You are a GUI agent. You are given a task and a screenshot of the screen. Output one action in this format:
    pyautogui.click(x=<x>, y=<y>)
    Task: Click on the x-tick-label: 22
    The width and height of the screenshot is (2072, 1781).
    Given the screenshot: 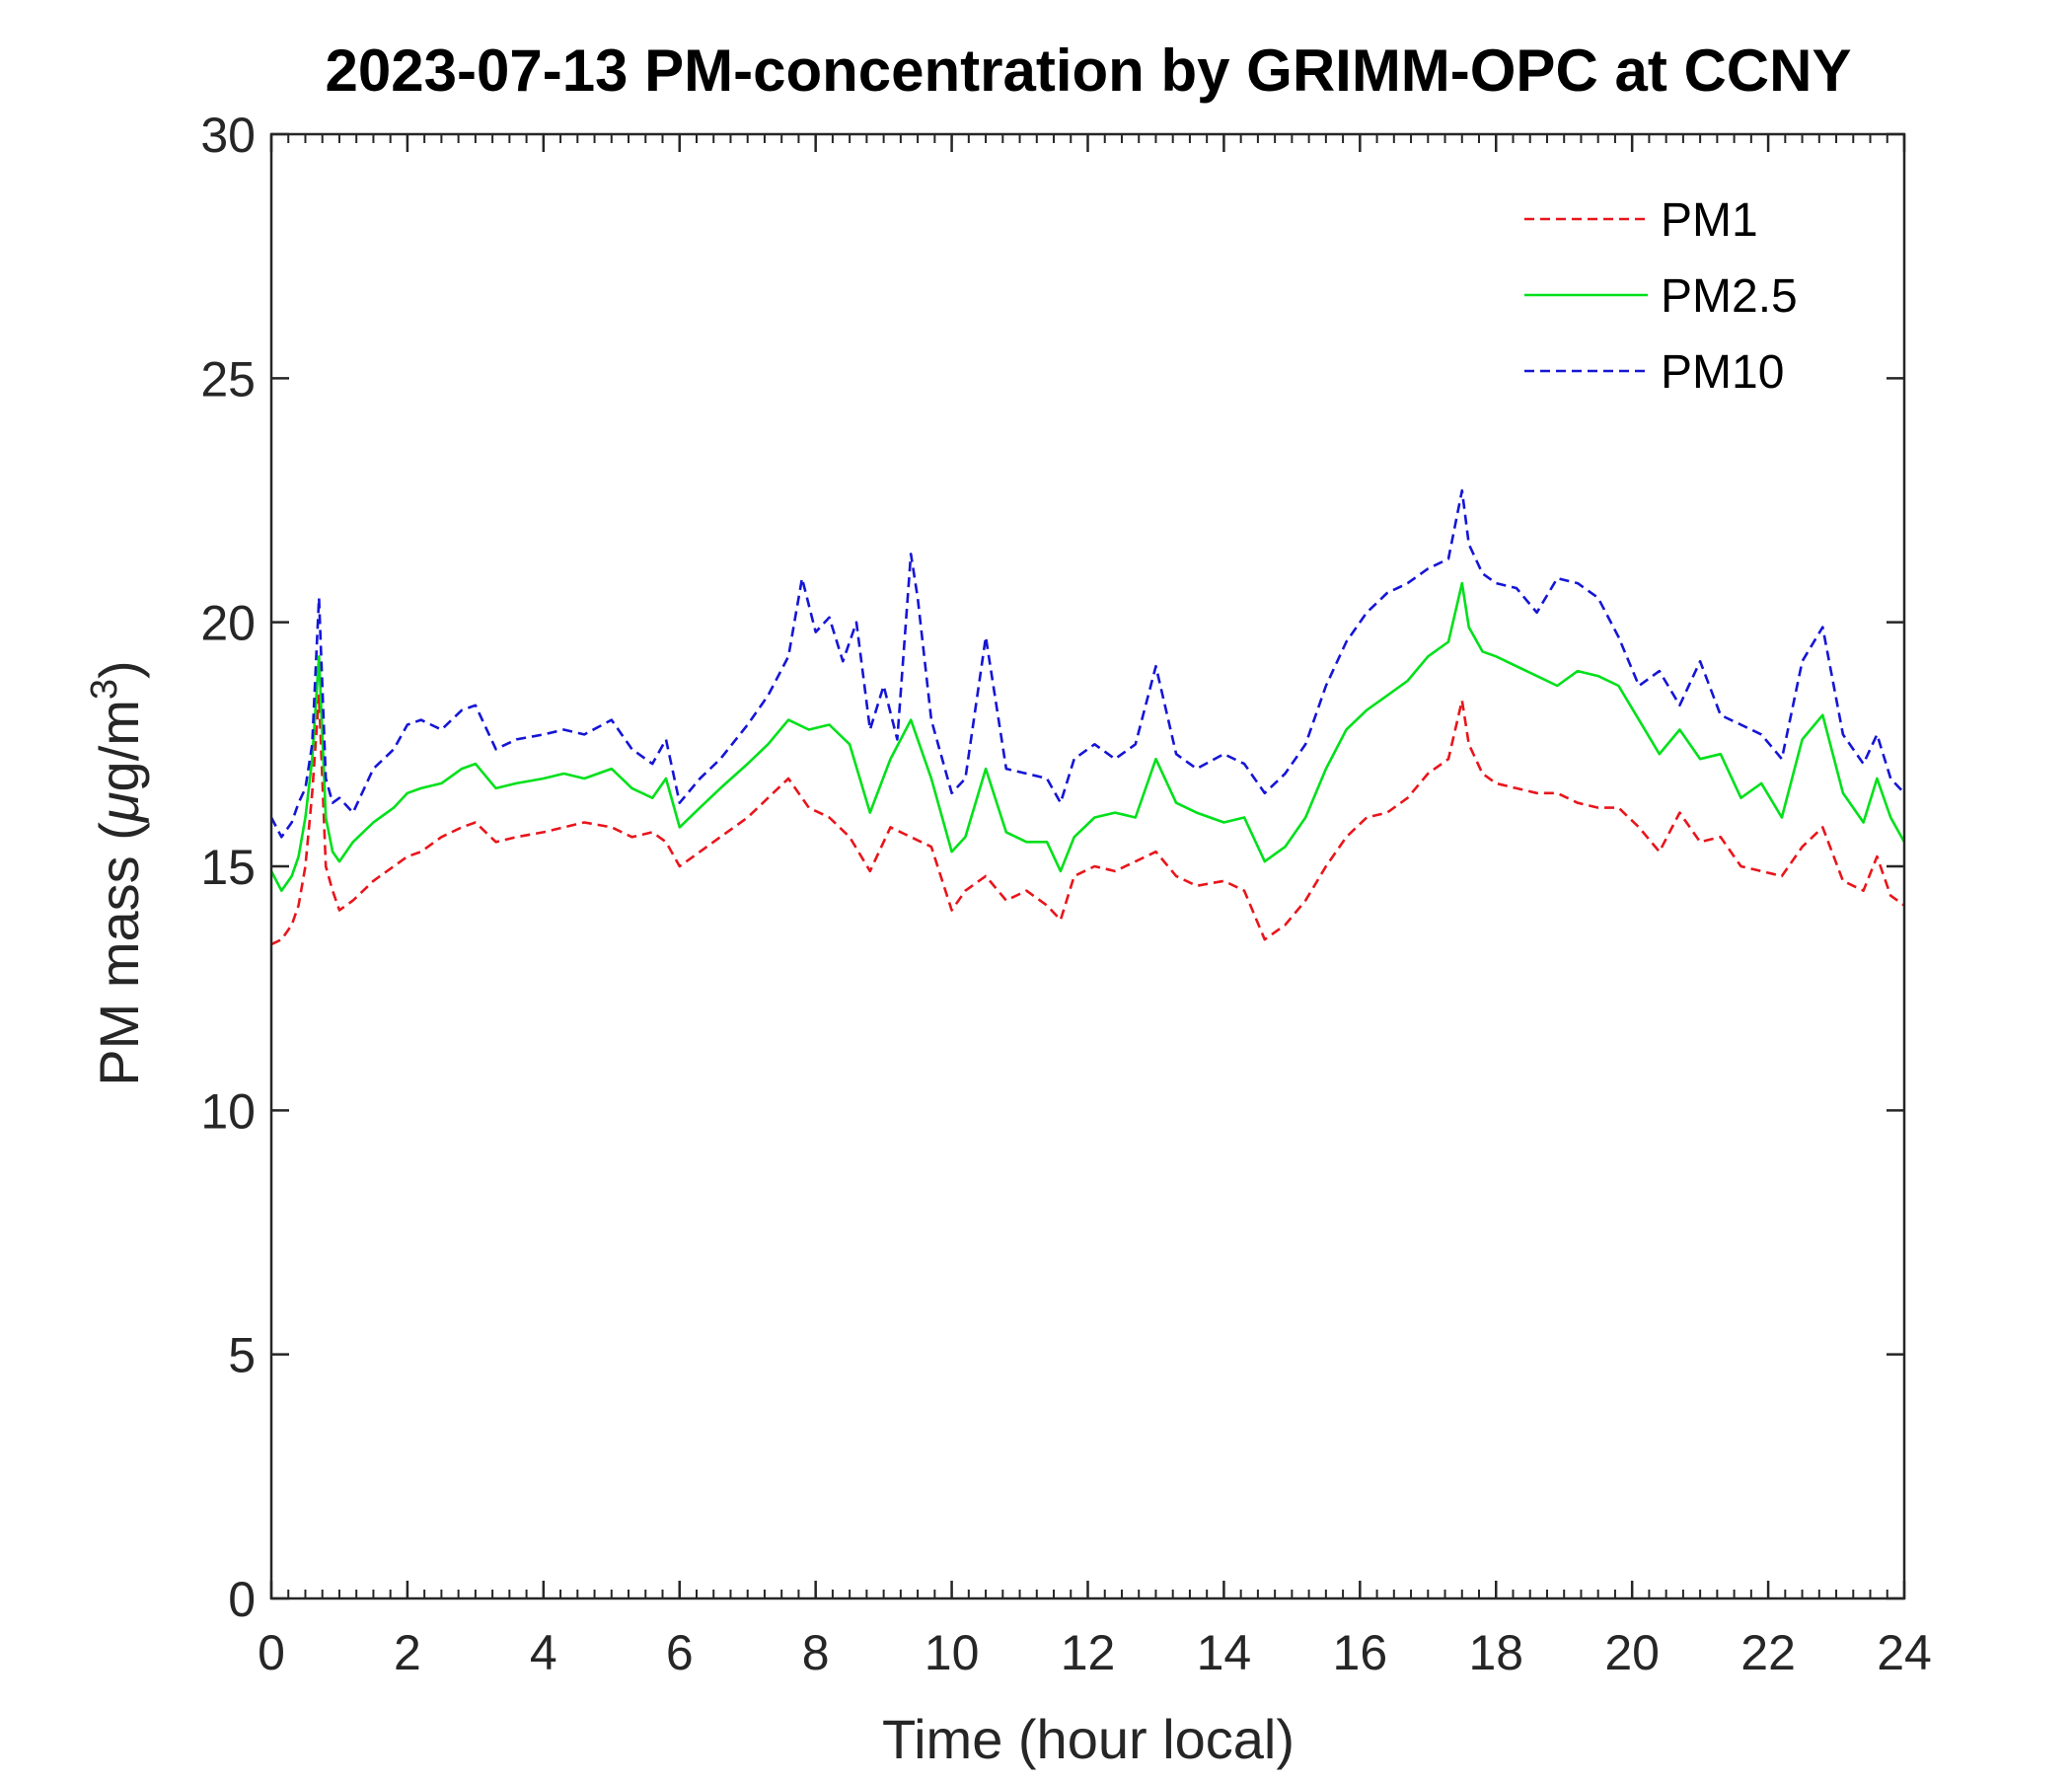 What is the action you would take?
    pyautogui.click(x=1768, y=1652)
    